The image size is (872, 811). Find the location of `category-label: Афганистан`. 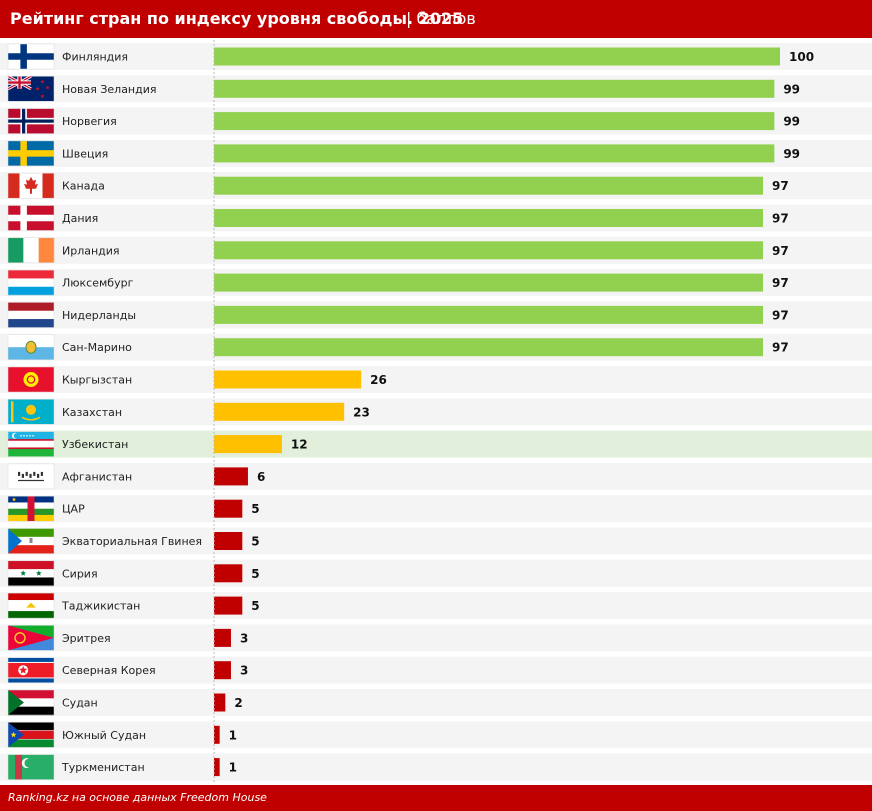

category-label: Афганистан is located at coordinates (97, 476).